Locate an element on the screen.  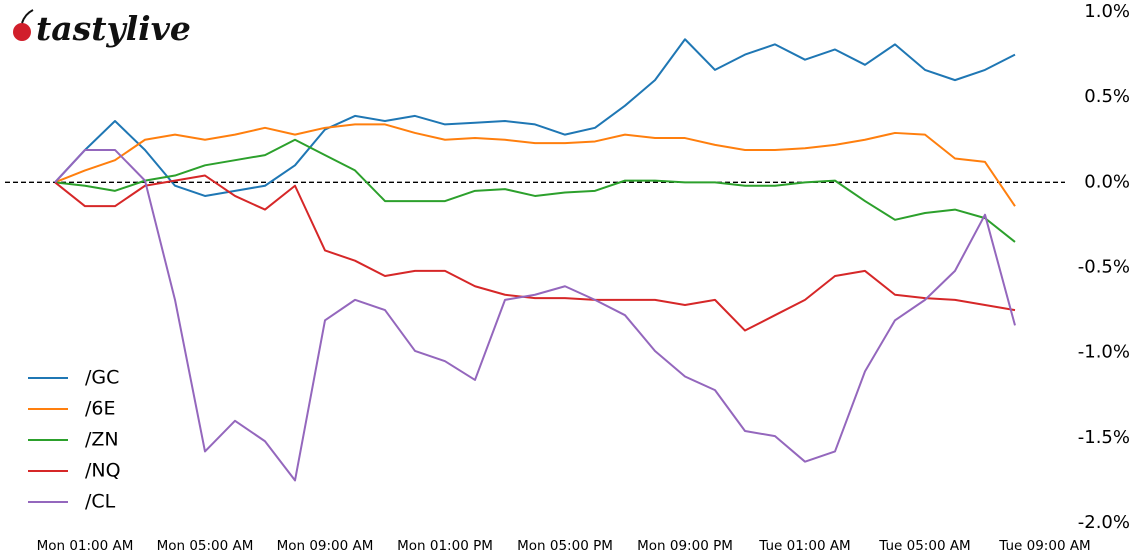
logo-stem is located at coordinates (27, 16).